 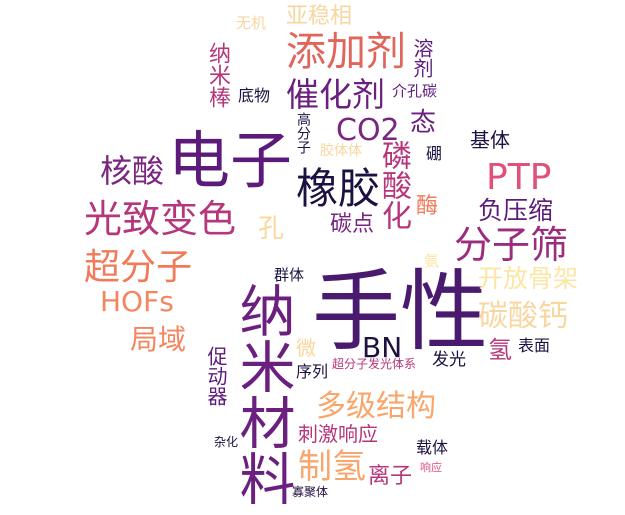 What do you see at coordinates (310, 492) in the screenshot?
I see `word-guajuti: 寡聚体` at bounding box center [310, 492].